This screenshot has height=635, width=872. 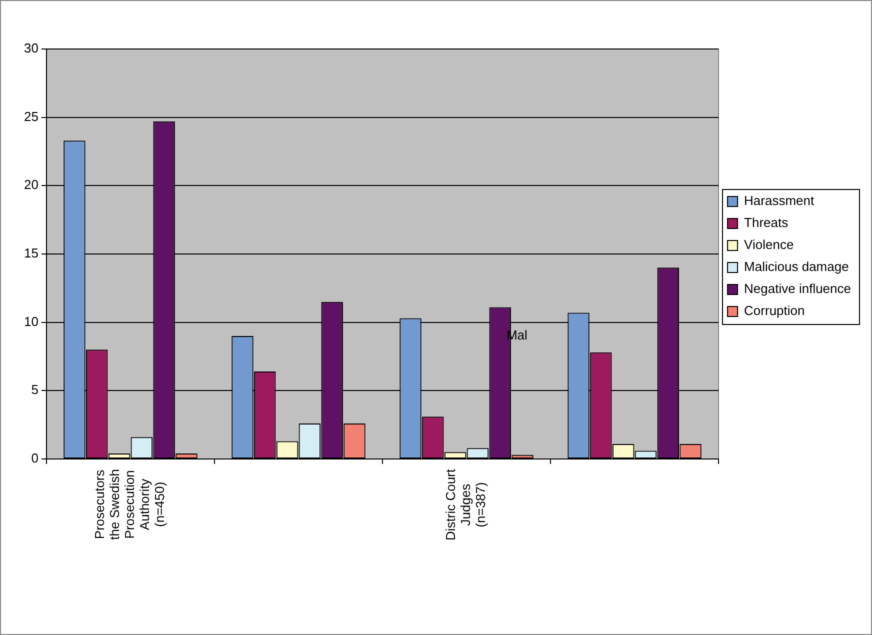 What do you see at coordinates (798, 288) in the screenshot?
I see `legend-label: Negative influence` at bounding box center [798, 288].